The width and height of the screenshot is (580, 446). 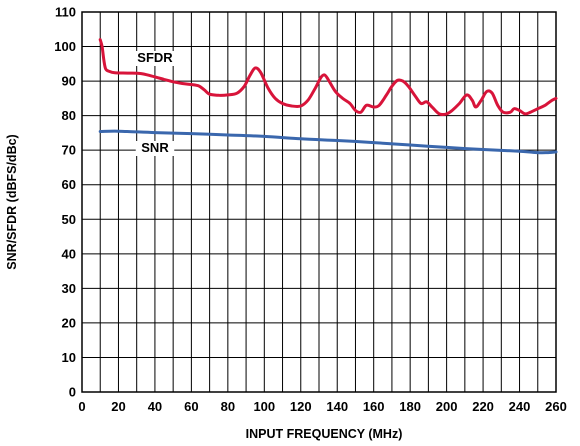 I want to click on x-axis-label: INPUT FREQUENCY (MHz), so click(x=324, y=434).